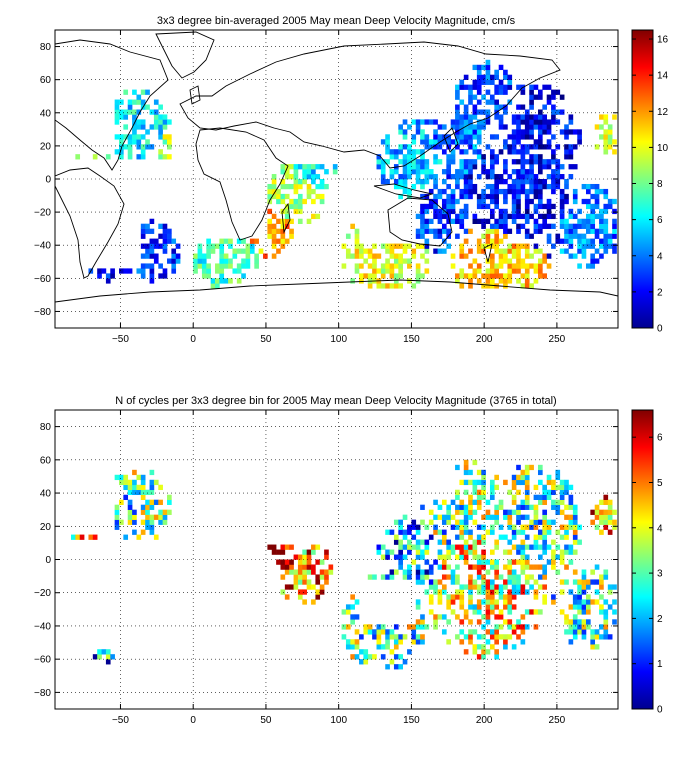 This screenshot has height=760, width=696. Describe the element at coordinates (451, 140) in the screenshot. I see `coastline-japan` at that location.